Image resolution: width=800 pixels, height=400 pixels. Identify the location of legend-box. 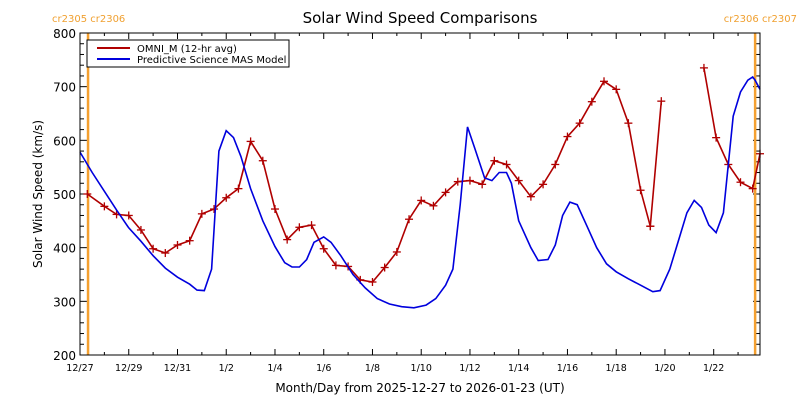
(188, 53).